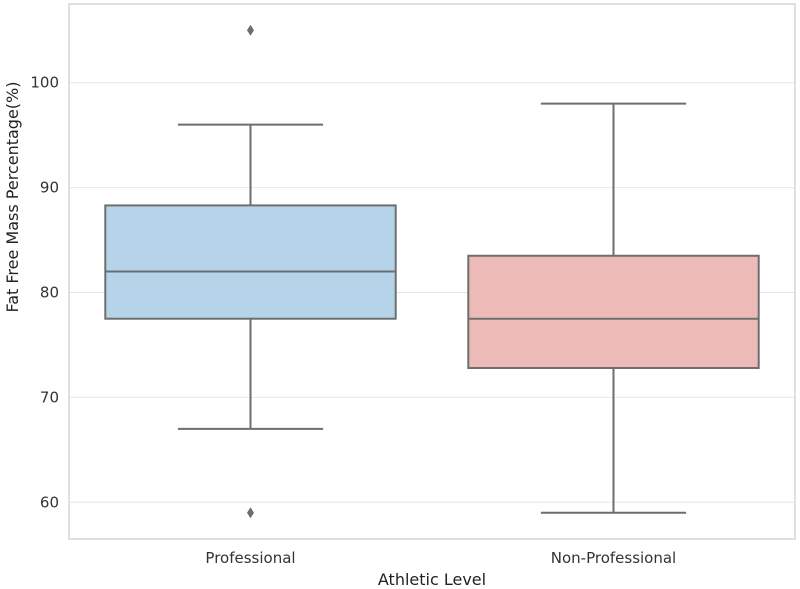  What do you see at coordinates (440, 558) in the screenshot?
I see `x-tick-labels: Professional Non-Professional` at bounding box center [440, 558].